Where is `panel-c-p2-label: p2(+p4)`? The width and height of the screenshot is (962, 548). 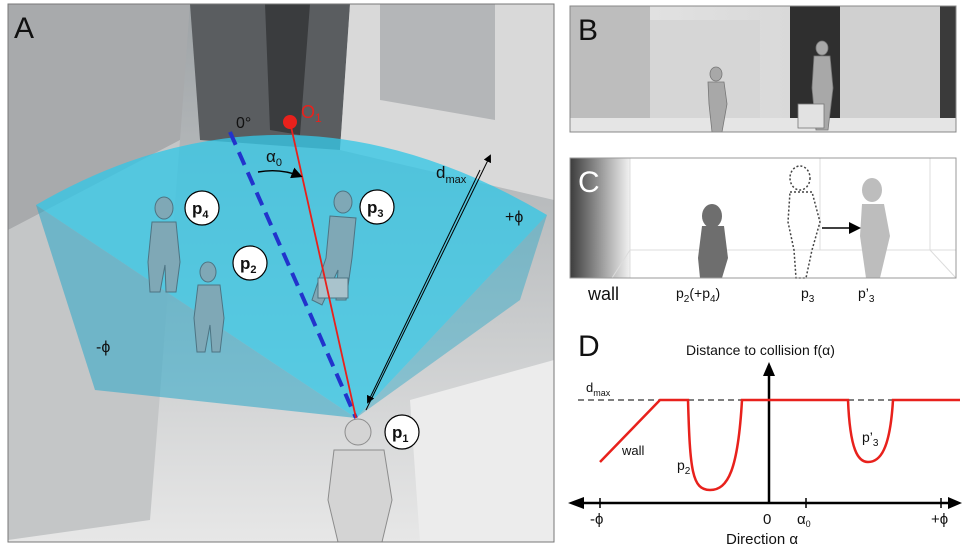
panel-c-p2-label: p2(+p4) is located at coordinates (698, 295).